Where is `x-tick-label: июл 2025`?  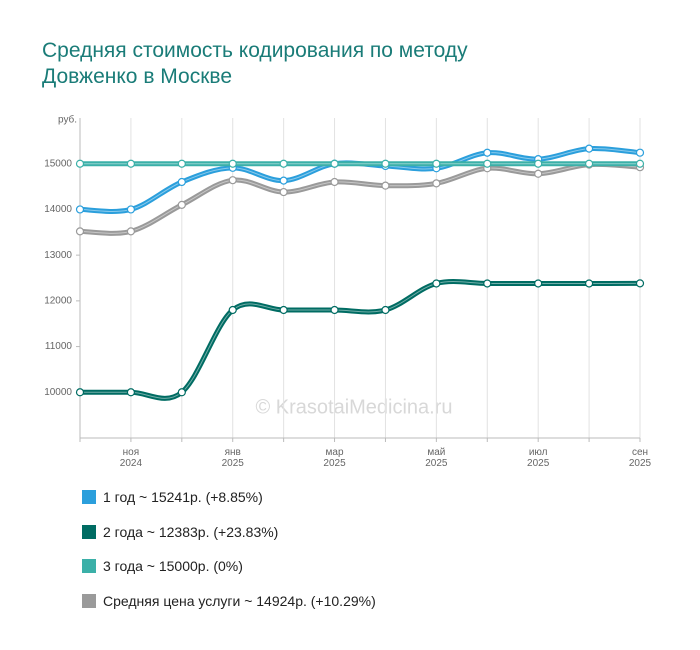 x-tick-label: июл 2025 is located at coordinates (538, 458).